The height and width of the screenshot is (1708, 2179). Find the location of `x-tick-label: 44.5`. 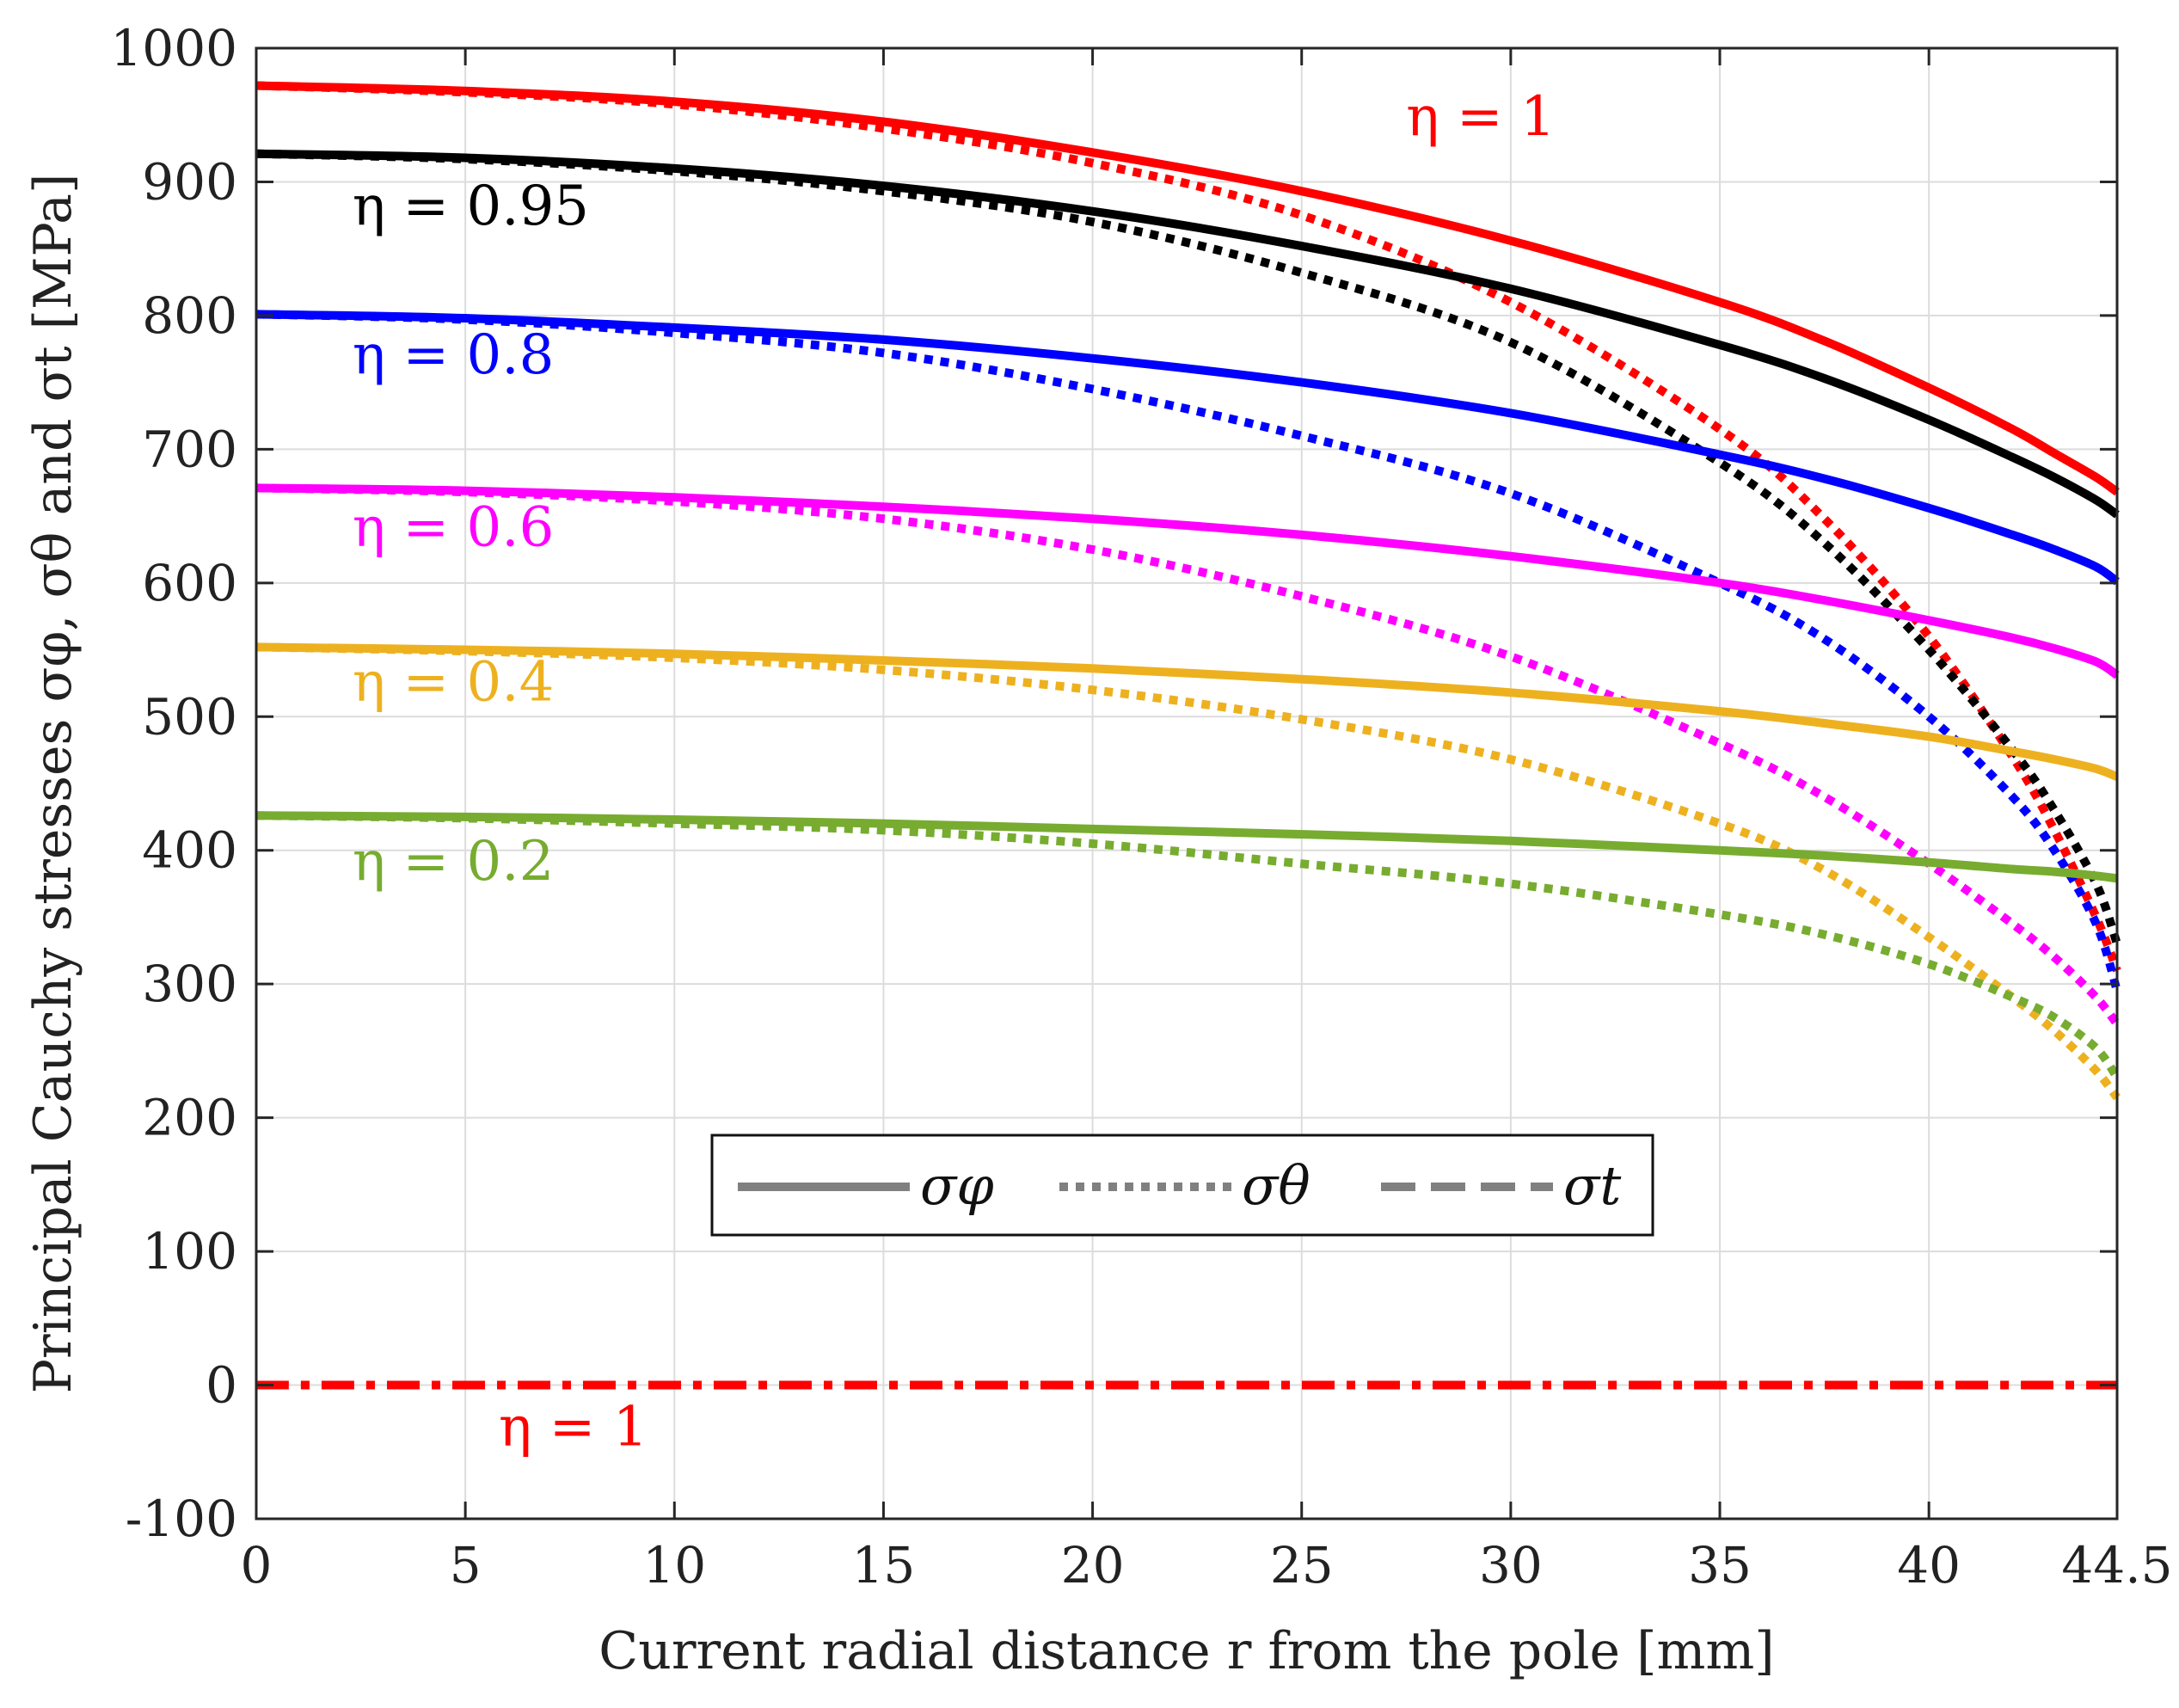

x-tick-label: 44.5 is located at coordinates (2116, 1565).